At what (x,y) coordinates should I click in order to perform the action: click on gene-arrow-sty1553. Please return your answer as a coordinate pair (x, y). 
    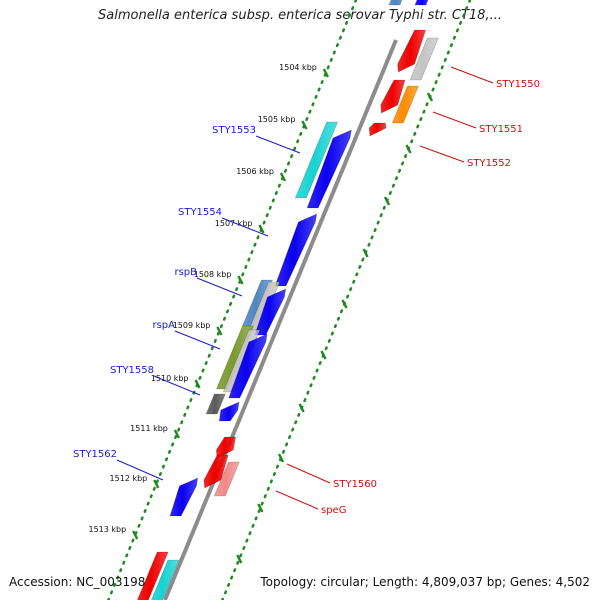
    Looking at the image, I should click on (316, 160).